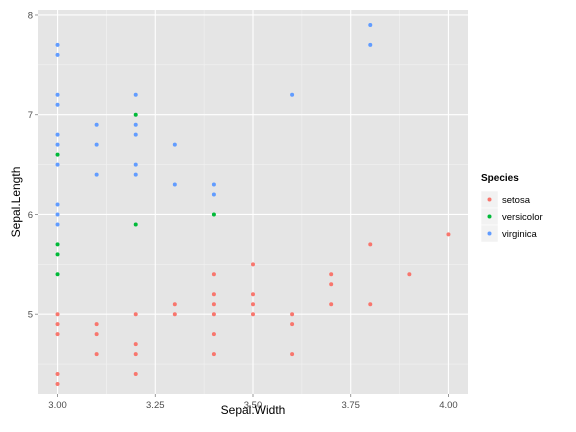  What do you see at coordinates (350, 405) in the screenshot?
I see `x-tick-label: 3.75` at bounding box center [350, 405].